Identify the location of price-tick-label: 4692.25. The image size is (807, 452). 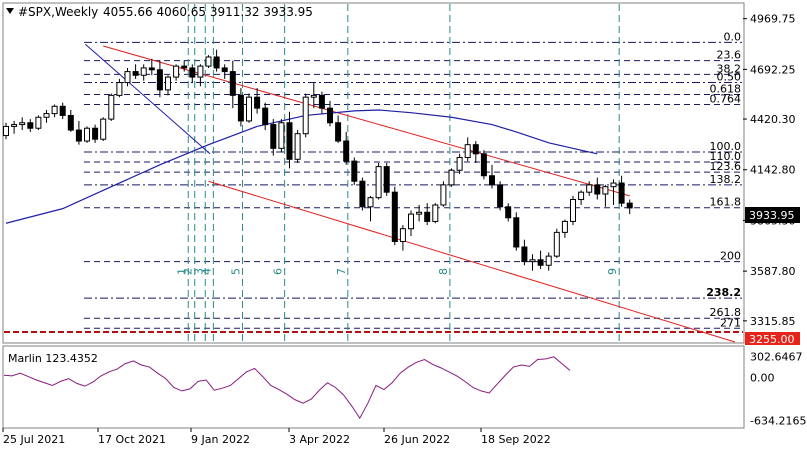
(773, 69).